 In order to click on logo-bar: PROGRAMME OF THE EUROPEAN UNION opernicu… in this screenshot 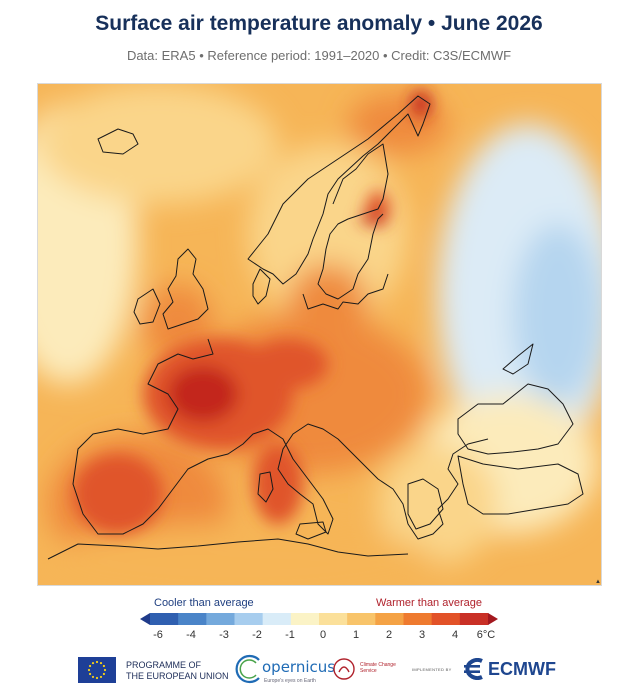, I will do `click(319, 670)`.